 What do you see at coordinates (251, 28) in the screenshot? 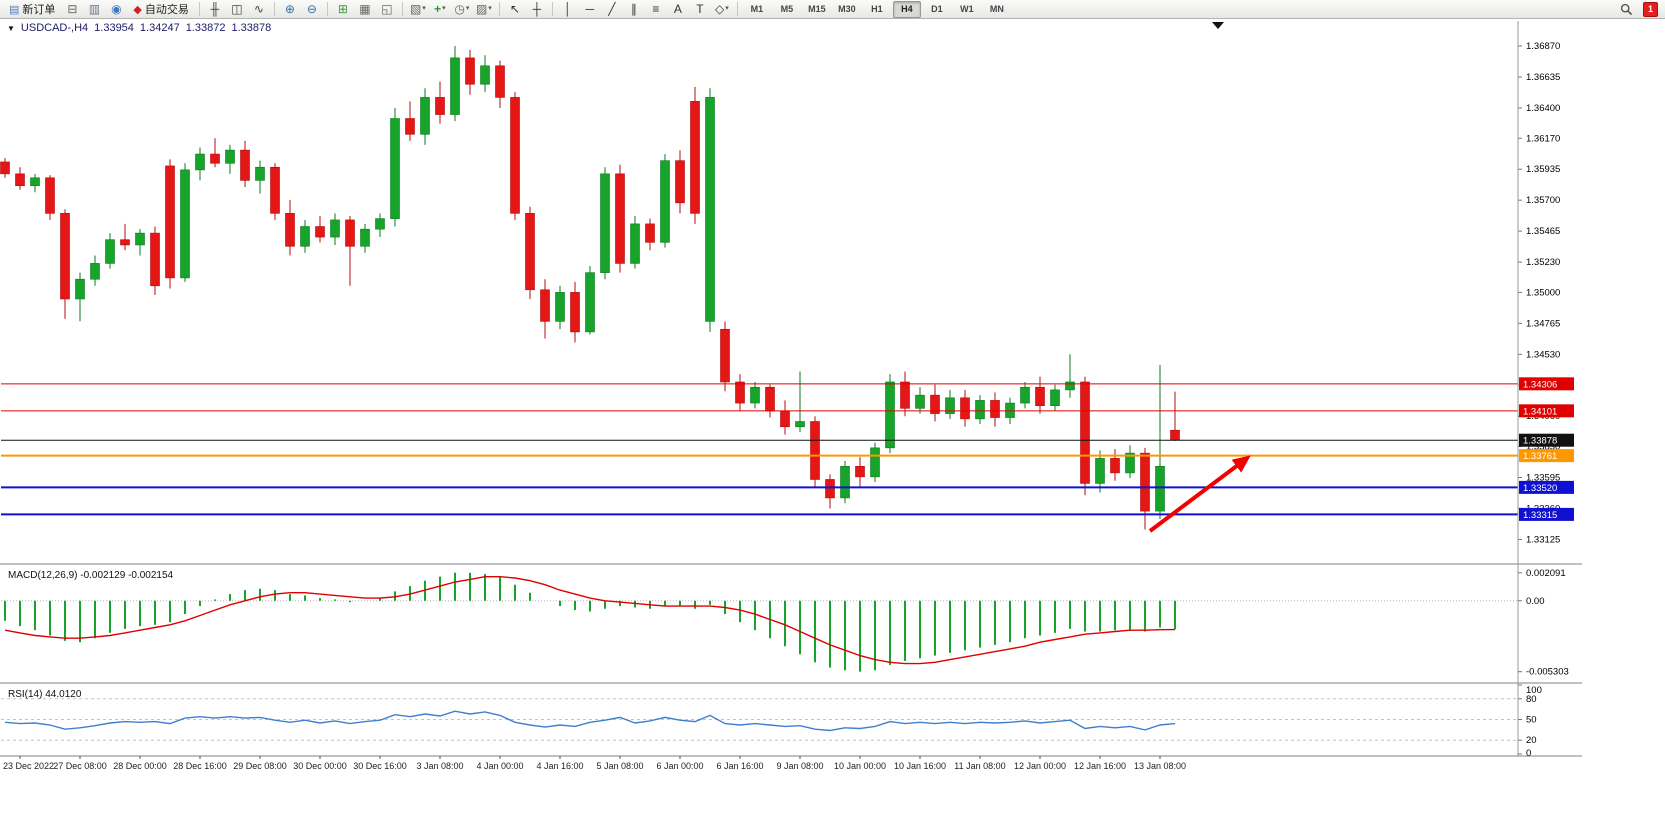
I see `ohlc-close: 1.33878` at bounding box center [251, 28].